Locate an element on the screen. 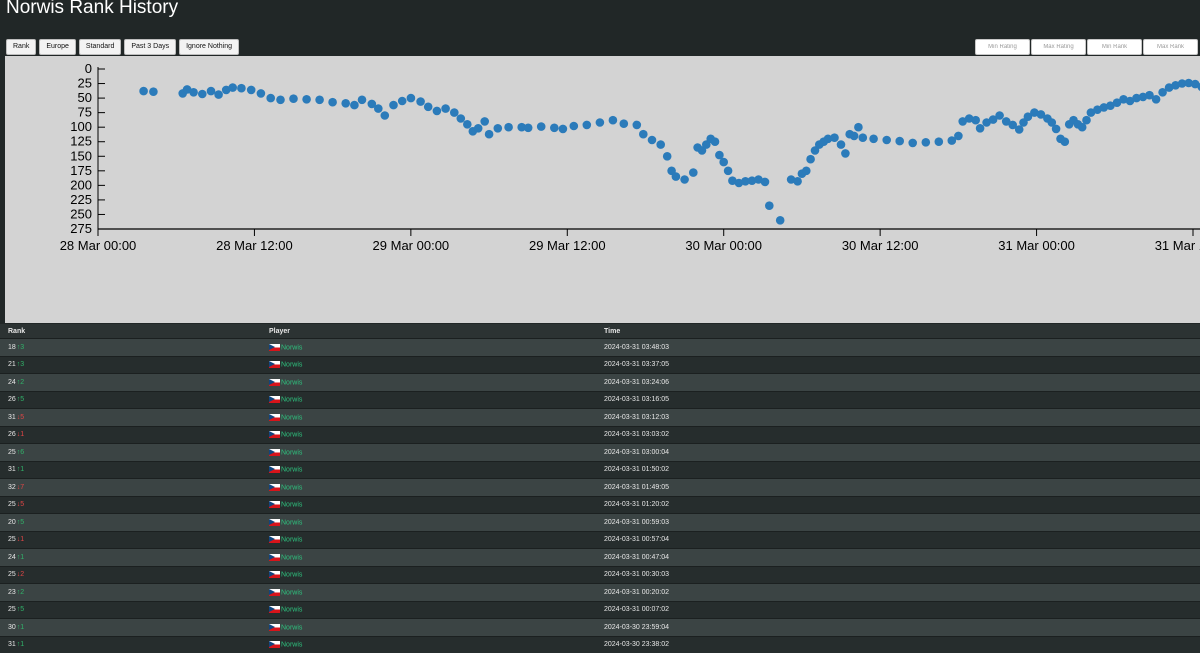  x-tick-label: 31 Mar 00:00 is located at coordinates (1036, 245).